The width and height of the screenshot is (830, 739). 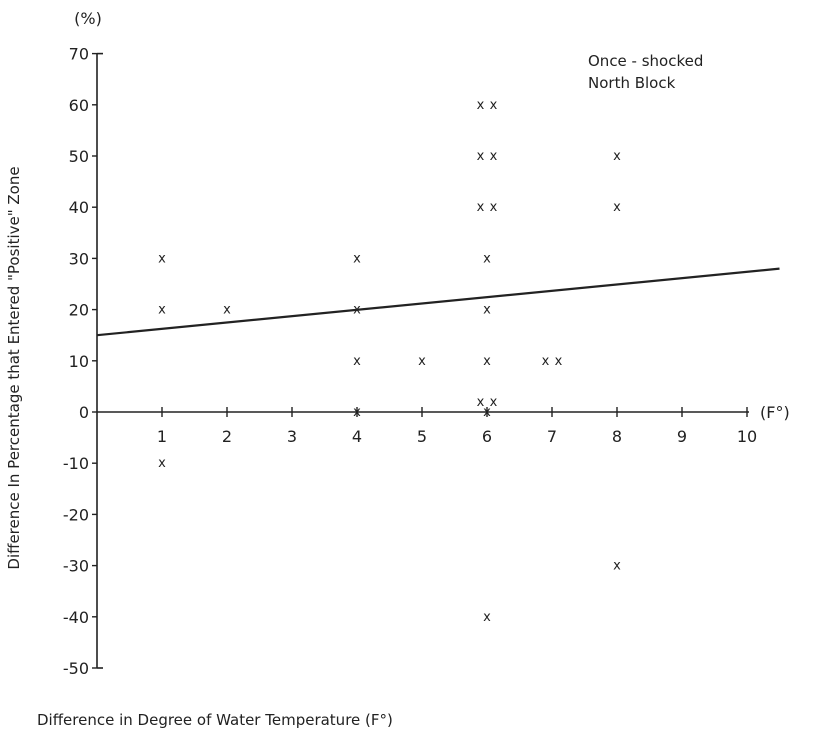 What do you see at coordinates (162, 436) in the screenshot?
I see `x-tick-label: 1` at bounding box center [162, 436].